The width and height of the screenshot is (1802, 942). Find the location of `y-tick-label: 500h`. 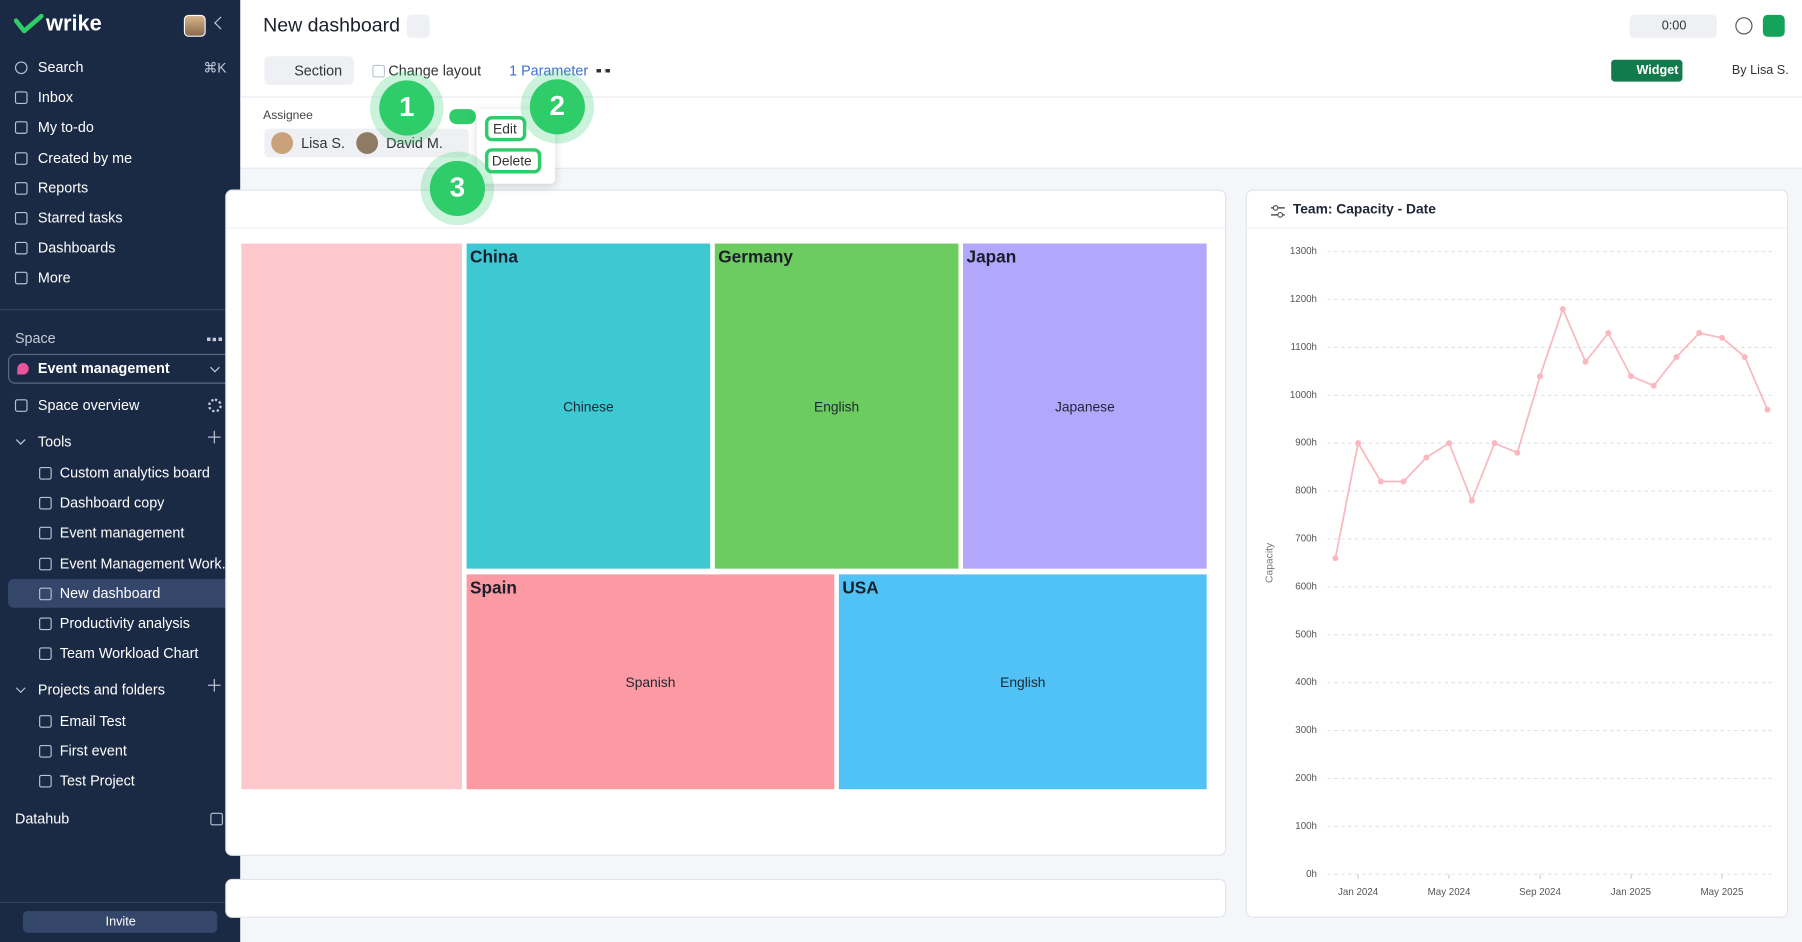

y-tick-label: 500h is located at coordinates (1306, 634).